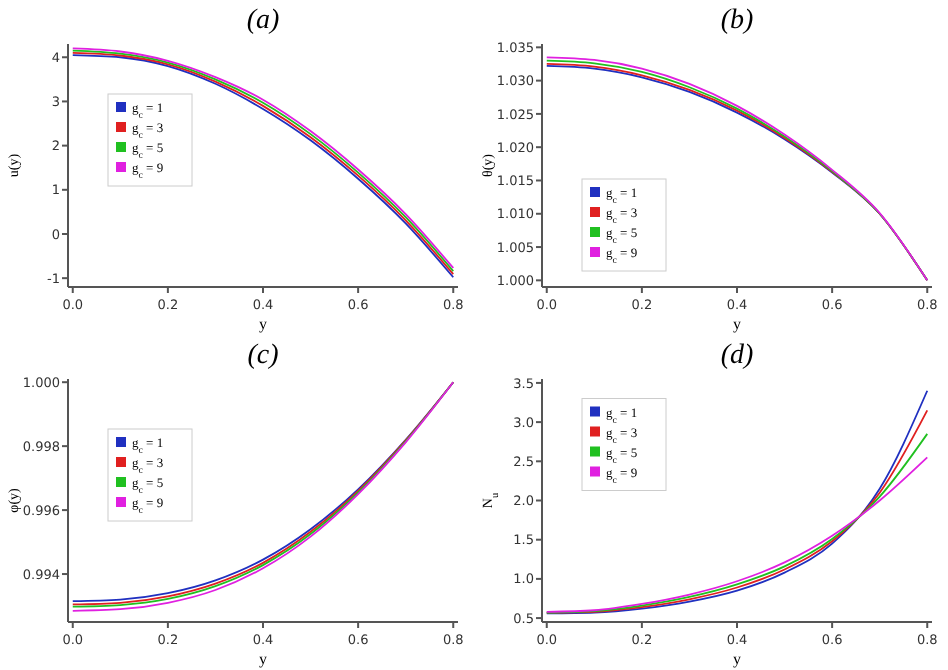 The width and height of the screenshot is (948, 670). What do you see at coordinates (263, 356) in the screenshot?
I see `chart-title: (c)` at bounding box center [263, 356].